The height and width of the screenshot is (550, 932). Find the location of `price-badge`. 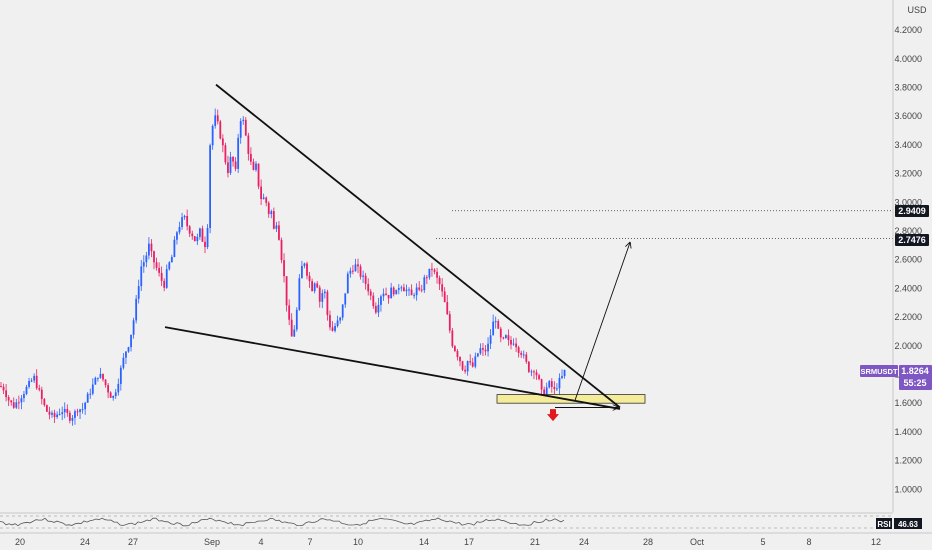

price-badge is located at coordinates (915, 377).